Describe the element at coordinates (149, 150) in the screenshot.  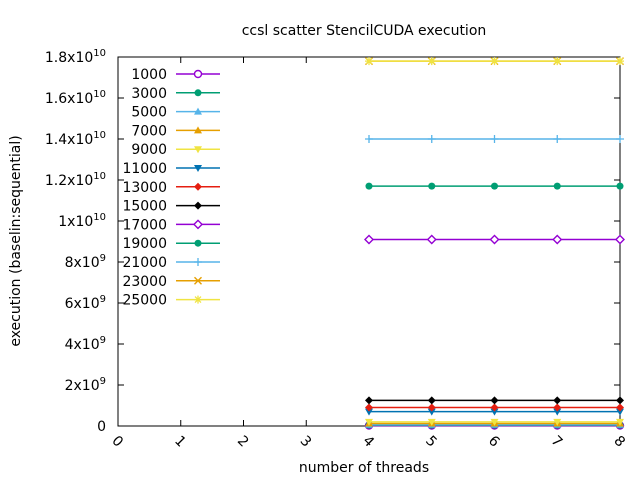
I see `legend-label: 9000` at that location.